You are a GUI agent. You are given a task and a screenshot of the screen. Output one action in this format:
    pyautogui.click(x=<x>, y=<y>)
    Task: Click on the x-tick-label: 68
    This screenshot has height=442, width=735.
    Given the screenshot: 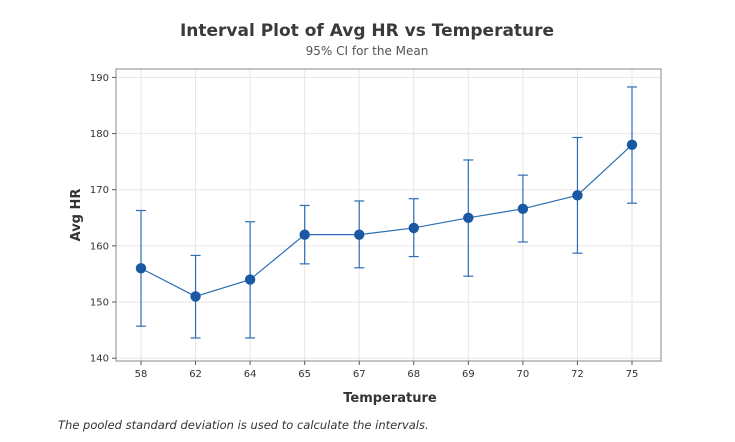 What is the action you would take?
    pyautogui.click(x=413, y=374)
    